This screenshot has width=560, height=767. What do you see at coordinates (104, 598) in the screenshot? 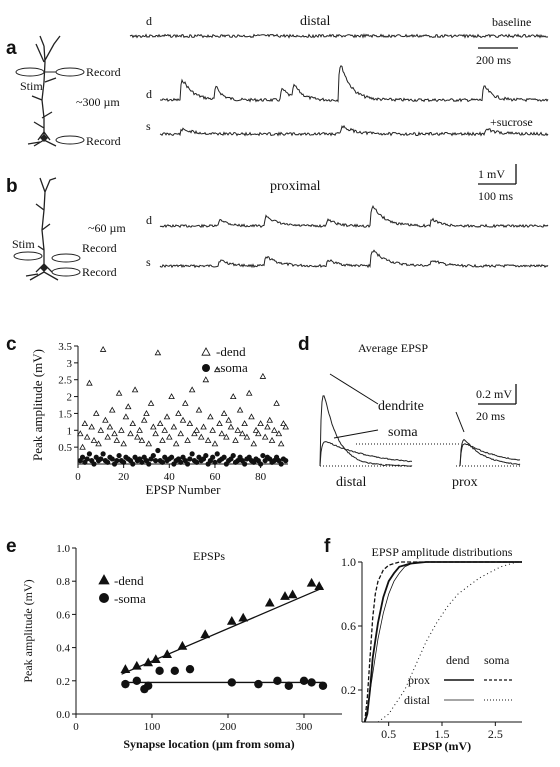
I see `legend-e-soma-marker` at bounding box center [104, 598].